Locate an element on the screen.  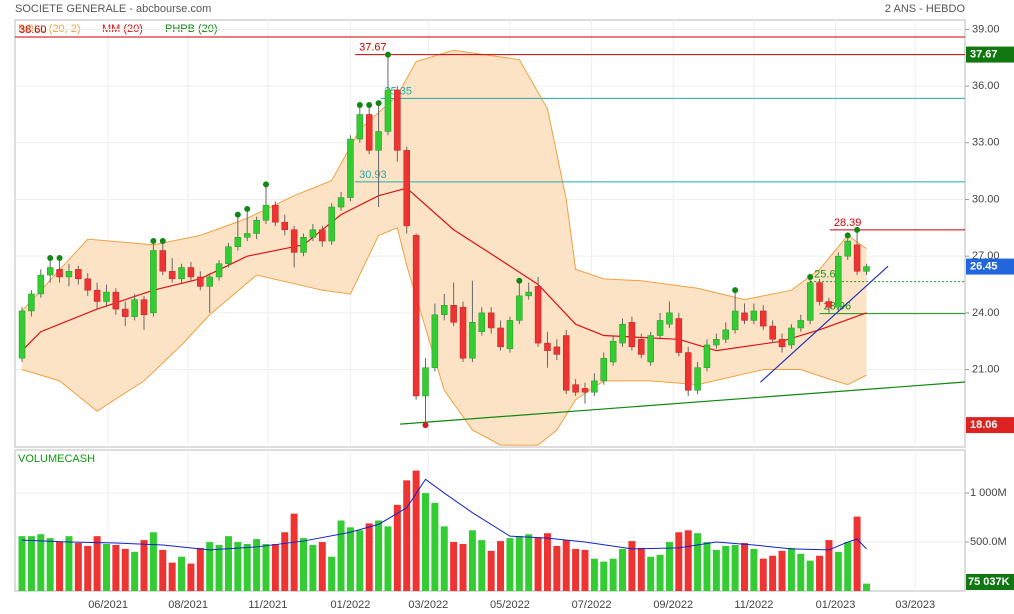
x-tick-label: 09/2022 is located at coordinates (673, 605).